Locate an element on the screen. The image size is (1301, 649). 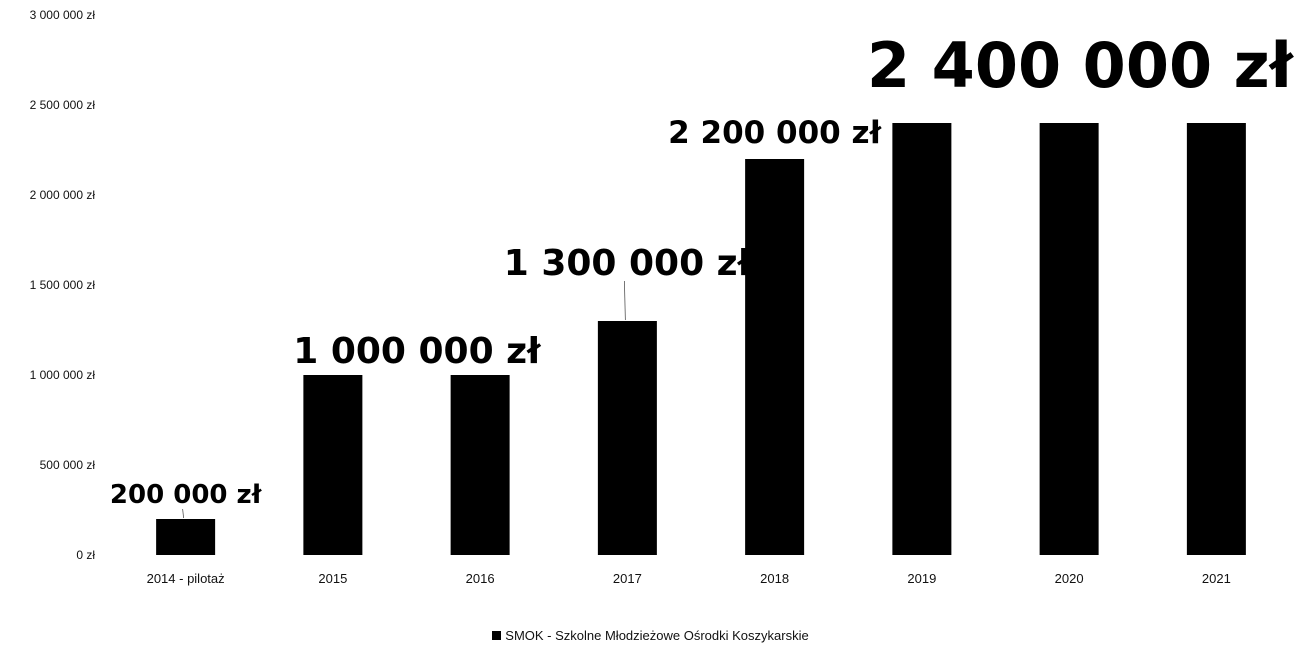
legend-swatch is located at coordinates (497, 635).